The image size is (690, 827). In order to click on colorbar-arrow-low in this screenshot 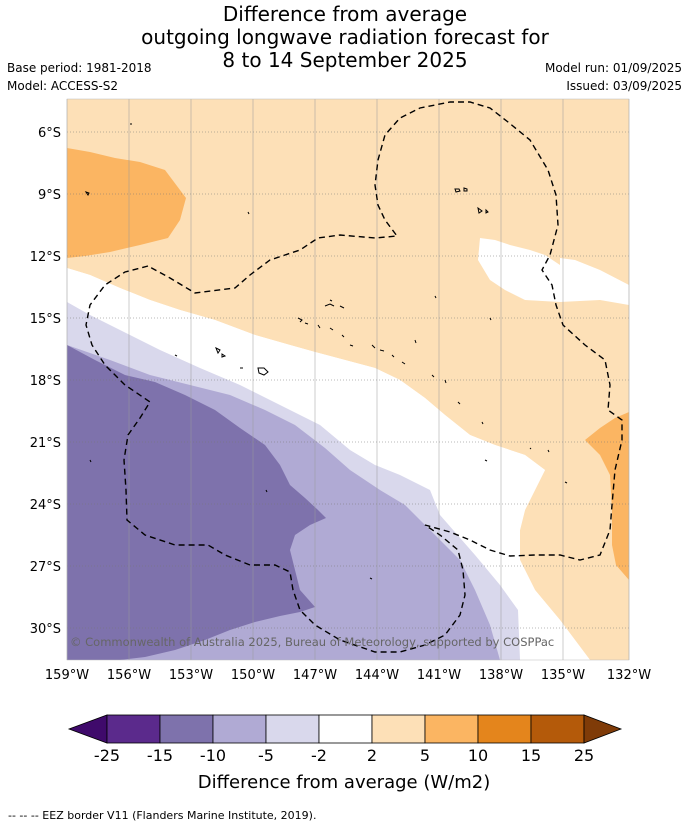, I will do `click(87, 729)`.